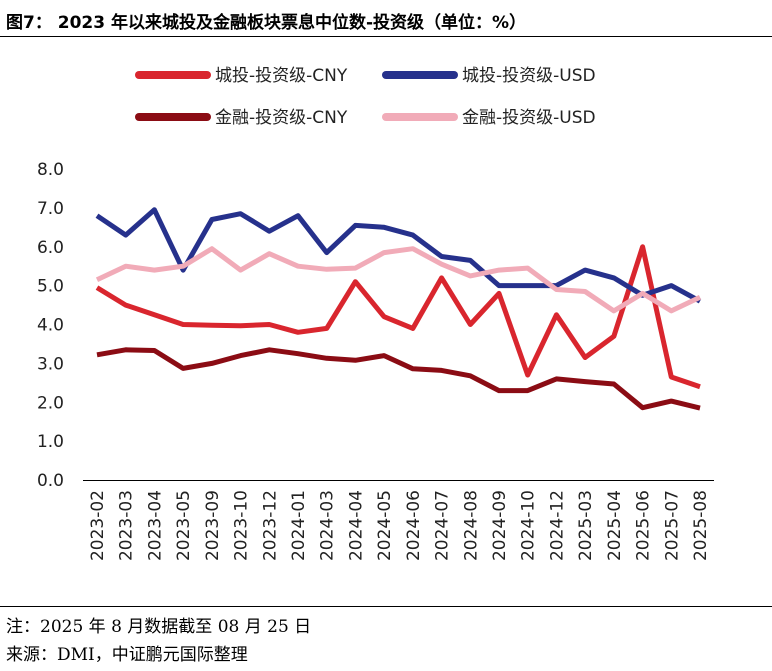 The width and height of the screenshot is (772, 671). What do you see at coordinates (270, 525) in the screenshot?
I see `x-tick-label: 2023-12` at bounding box center [270, 525].